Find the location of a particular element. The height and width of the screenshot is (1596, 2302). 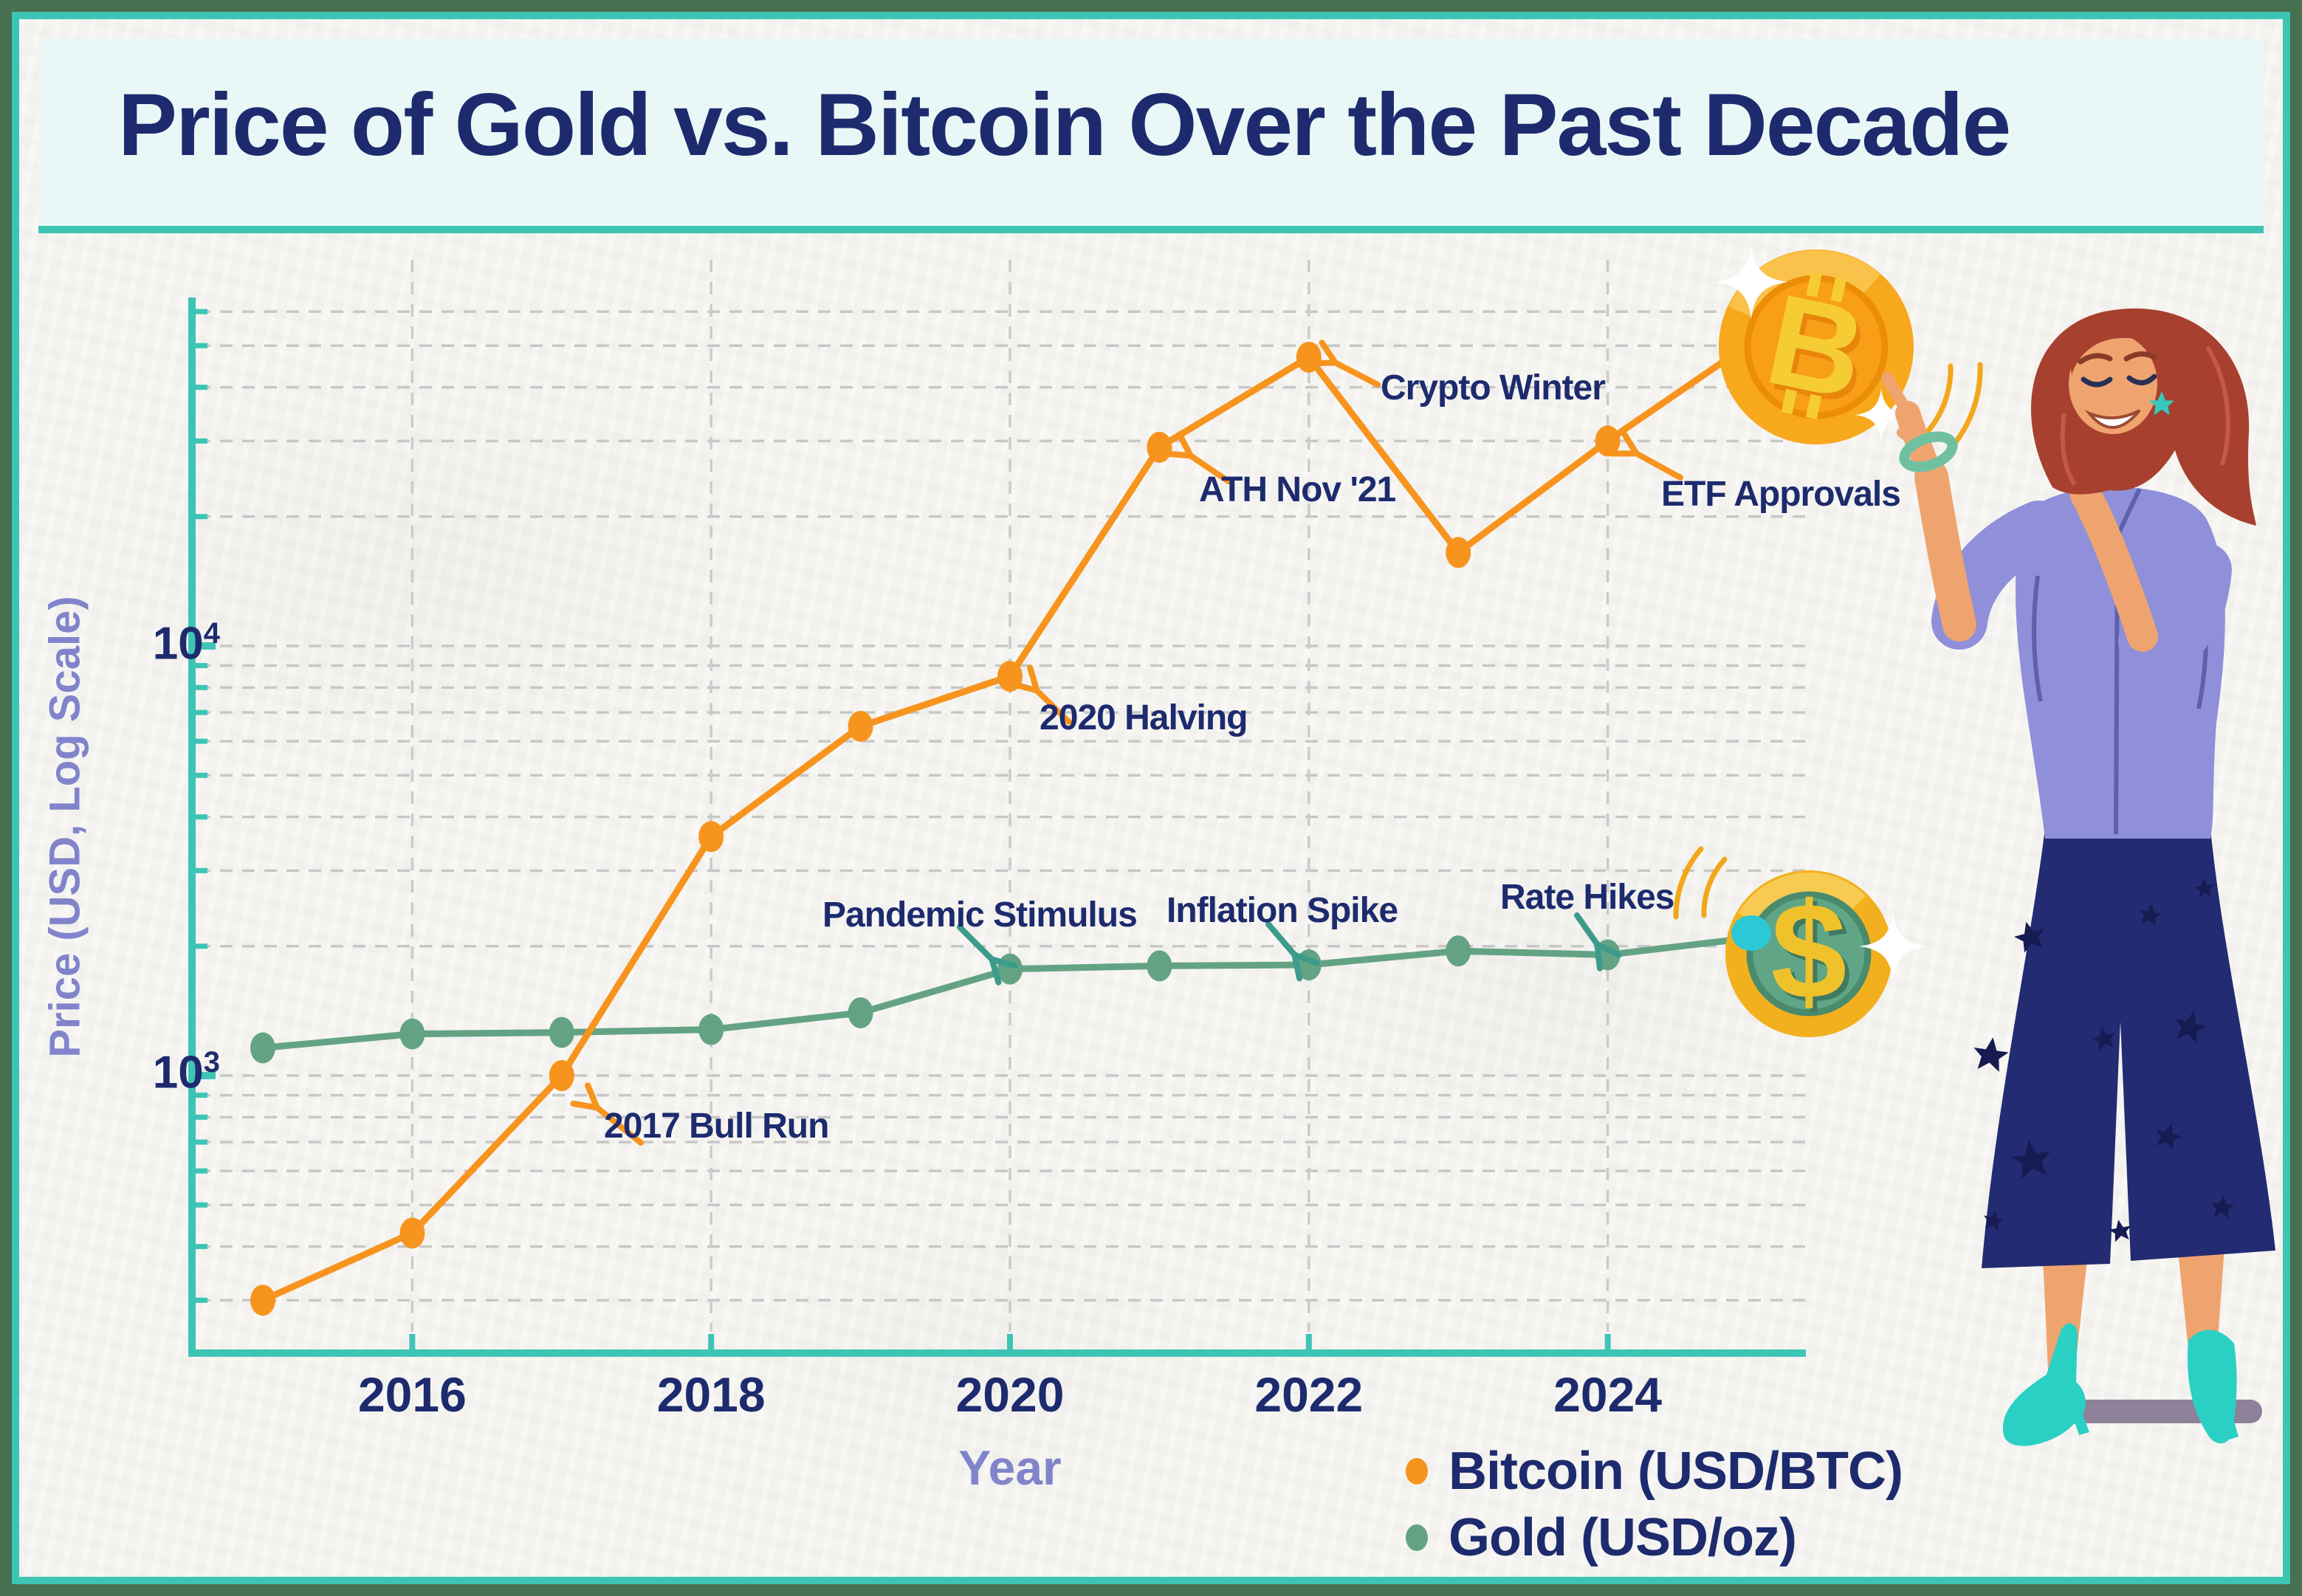

high-heels is located at coordinates (2120, 1384).